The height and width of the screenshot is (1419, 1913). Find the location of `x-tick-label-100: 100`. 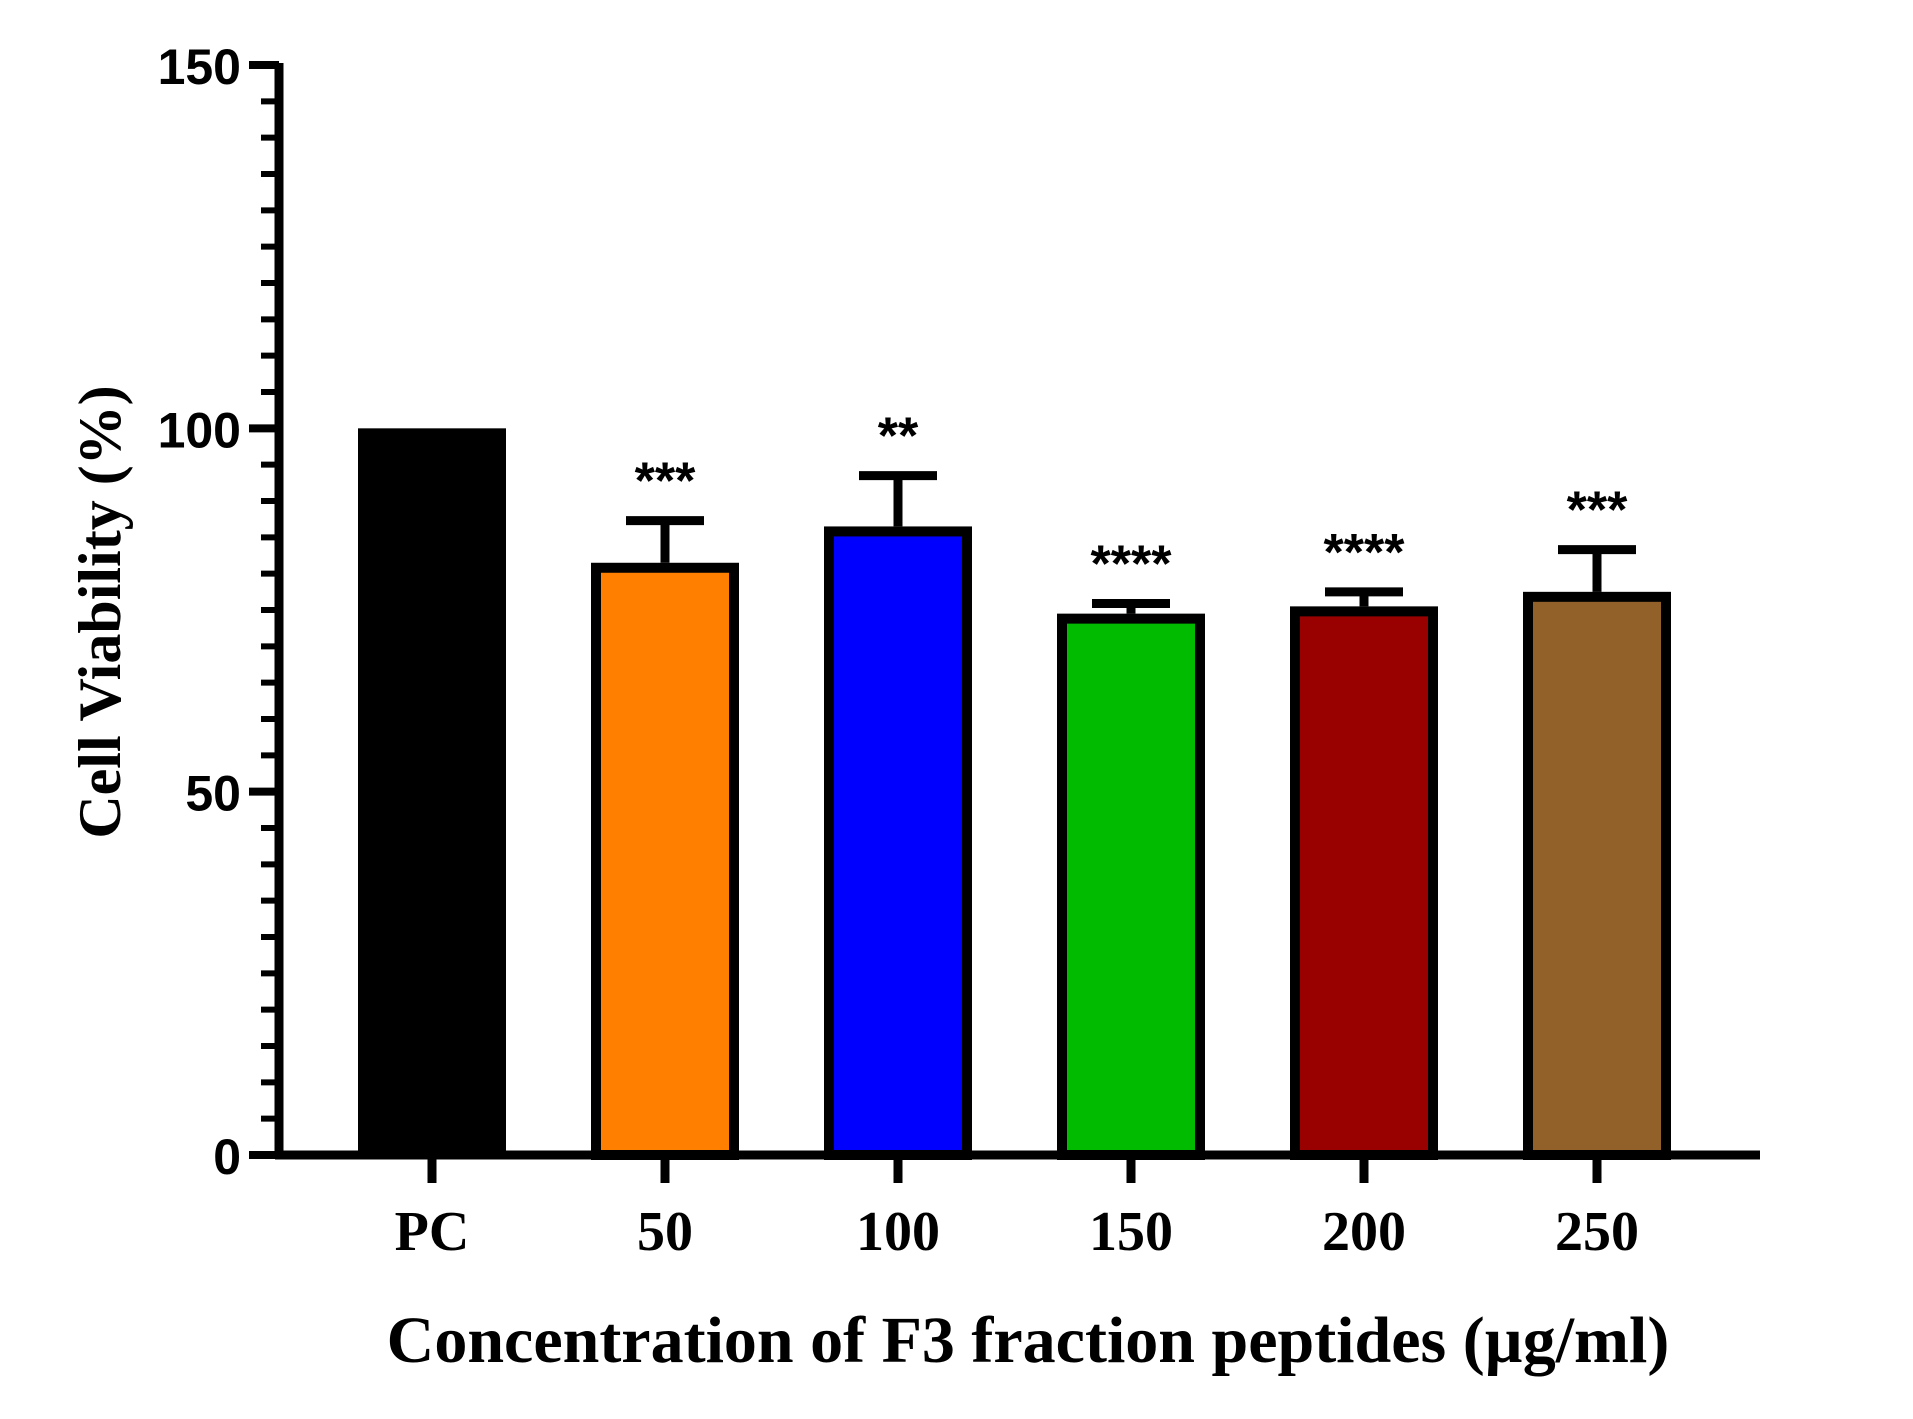

x-tick-label-100: 100 is located at coordinates (898, 1232).